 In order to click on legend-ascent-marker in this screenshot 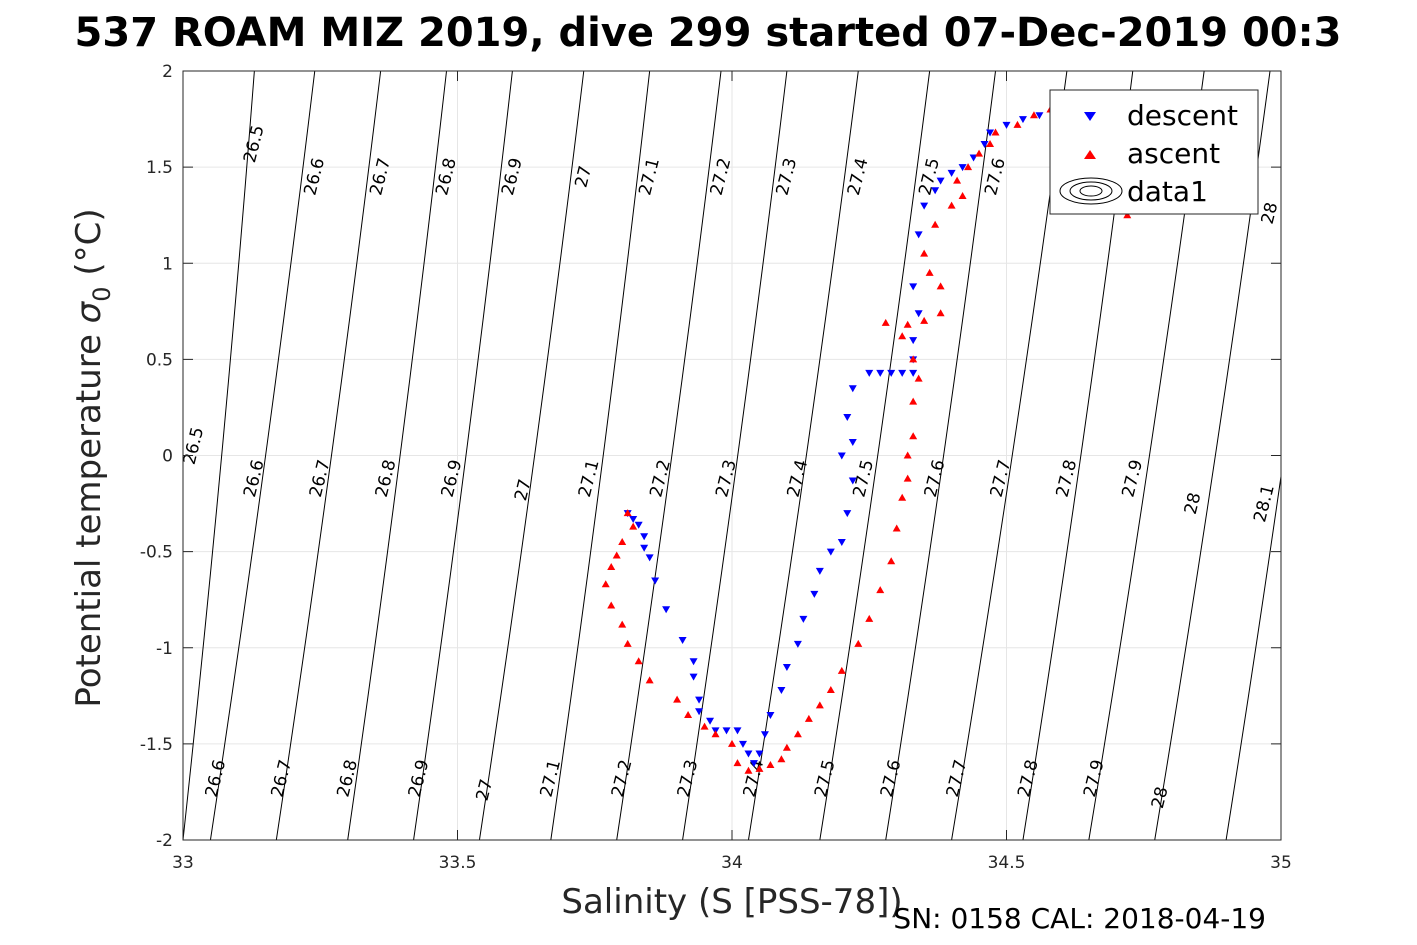, I will do `click(1090, 154)`.